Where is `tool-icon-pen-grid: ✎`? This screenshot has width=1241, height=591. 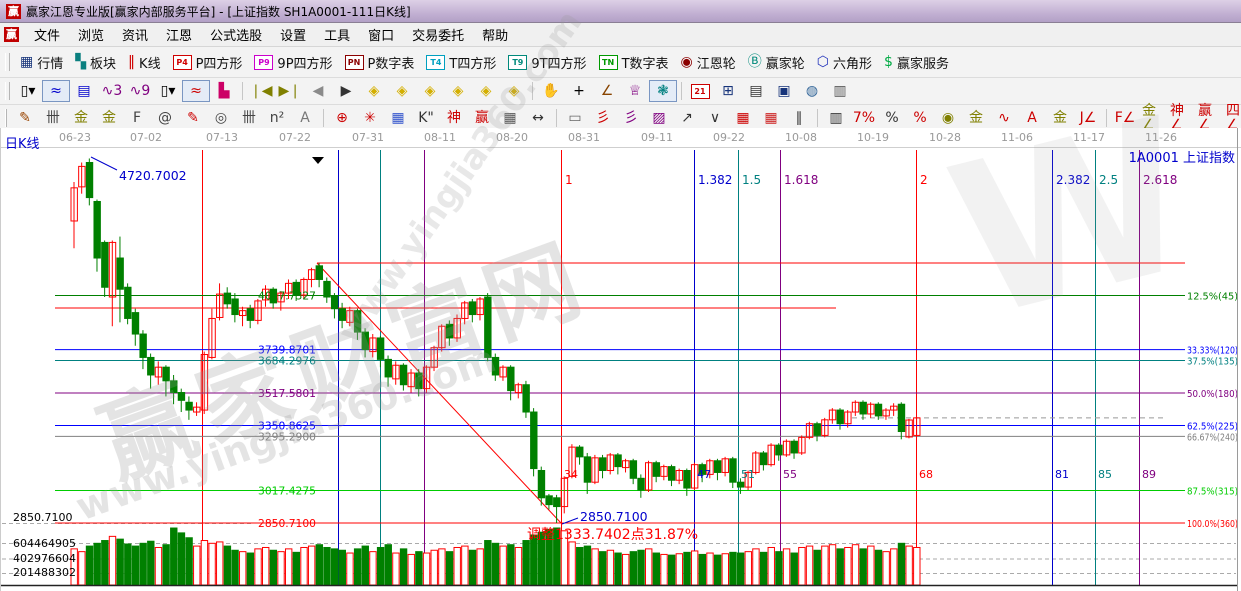 tool-icon-pen-grid: ✎ is located at coordinates (193, 118).